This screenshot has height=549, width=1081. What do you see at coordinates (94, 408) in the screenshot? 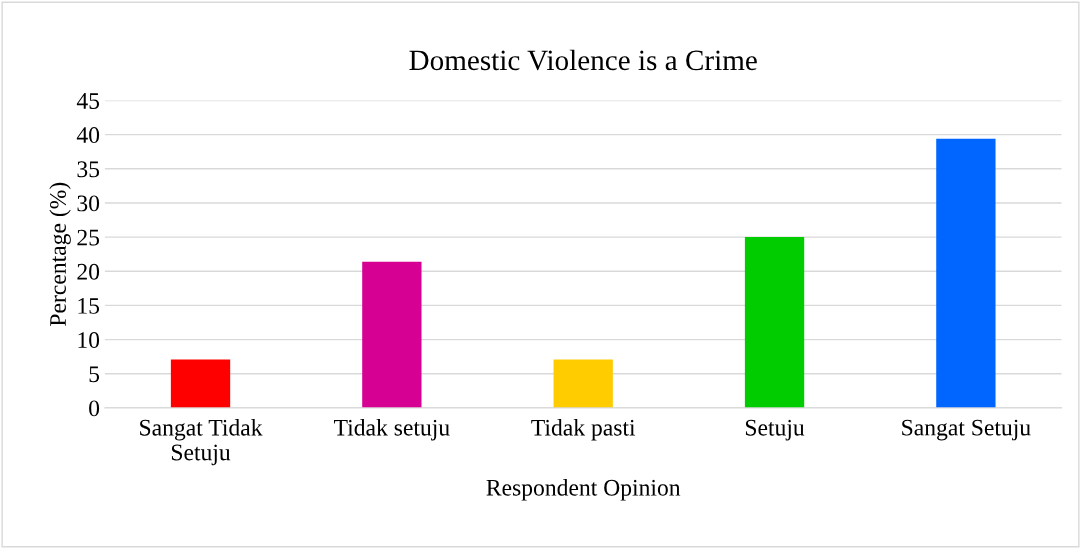
I see `y-tick-label: 0` at bounding box center [94, 408].